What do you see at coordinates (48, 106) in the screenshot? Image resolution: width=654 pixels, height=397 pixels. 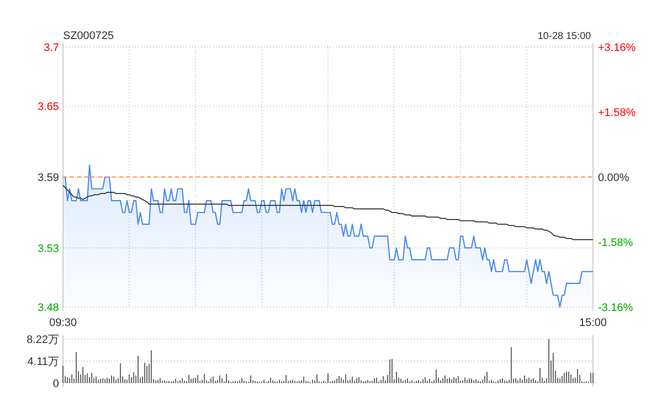 I see `y-tick-label: 3.65` at bounding box center [48, 106].